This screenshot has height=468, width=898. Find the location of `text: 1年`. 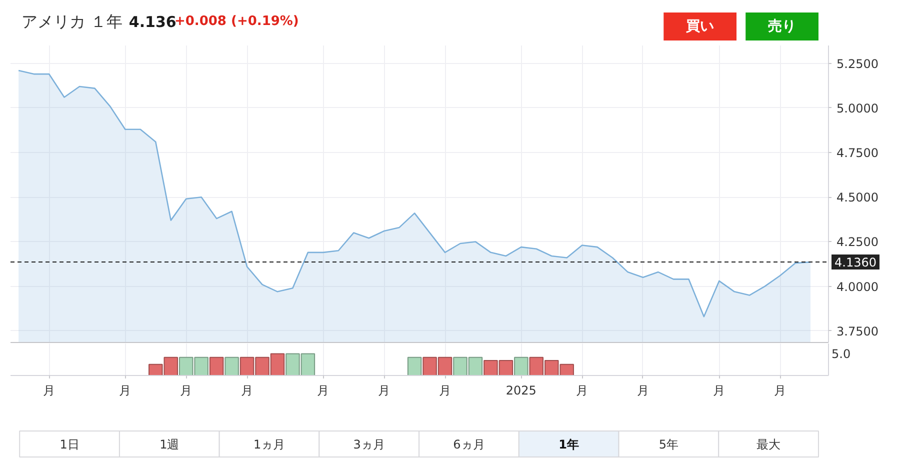

text: 1年 is located at coordinates (569, 445).